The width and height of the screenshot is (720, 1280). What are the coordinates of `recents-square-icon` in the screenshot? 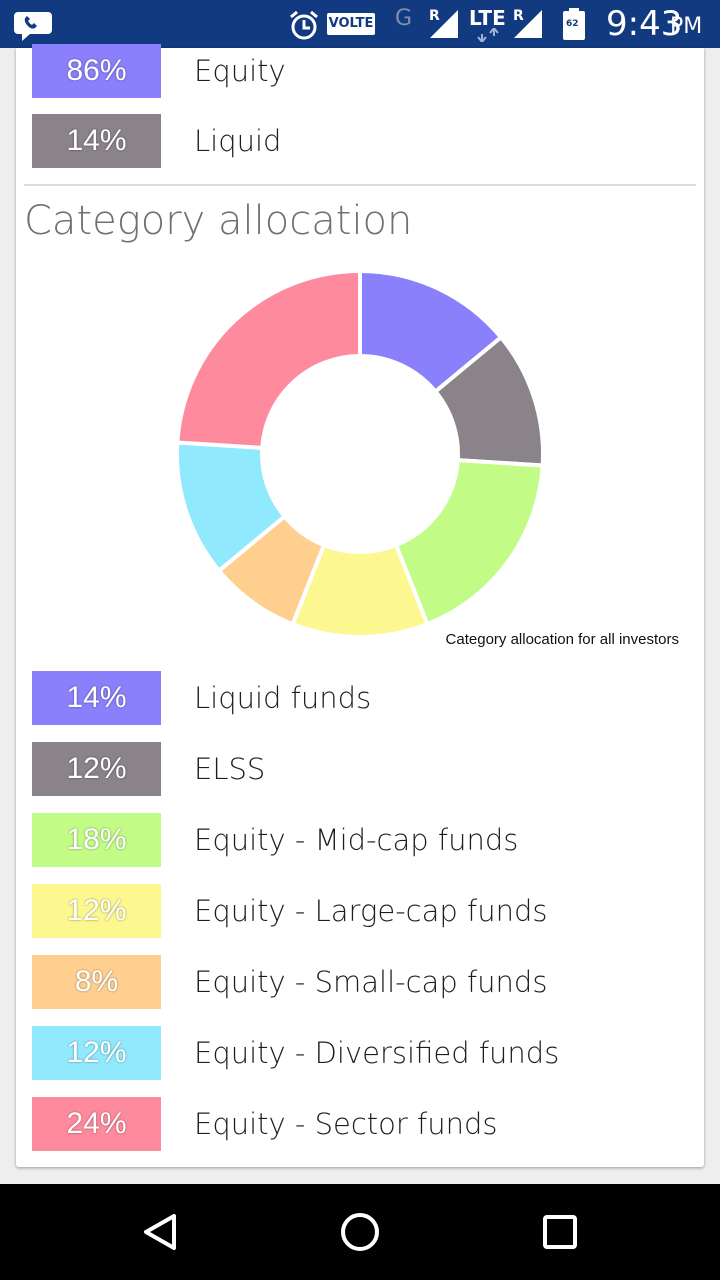 It's located at (560, 1232).